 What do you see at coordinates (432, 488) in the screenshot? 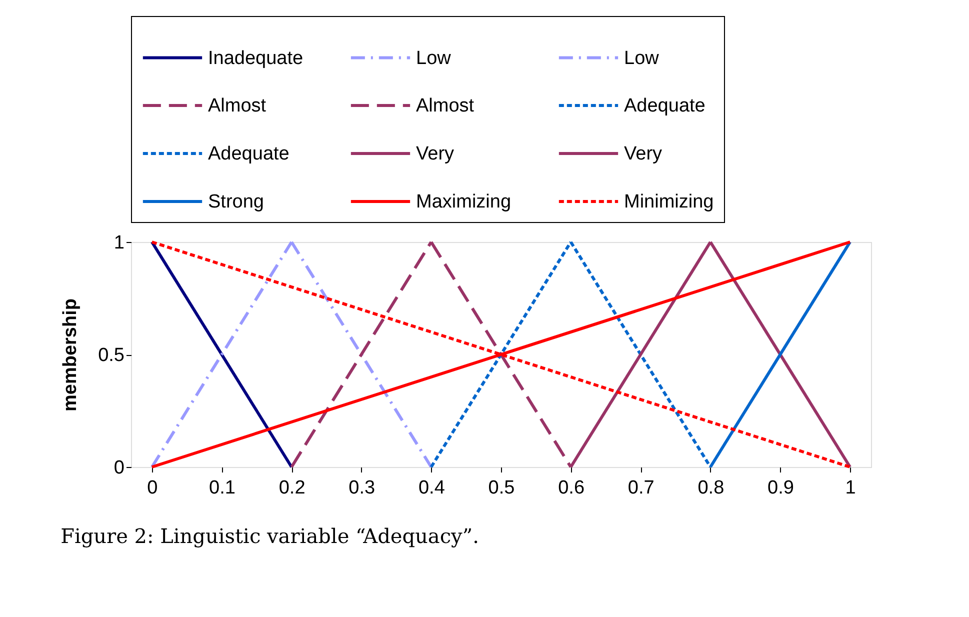
I see `x-tick-label: 0.4` at bounding box center [432, 488].